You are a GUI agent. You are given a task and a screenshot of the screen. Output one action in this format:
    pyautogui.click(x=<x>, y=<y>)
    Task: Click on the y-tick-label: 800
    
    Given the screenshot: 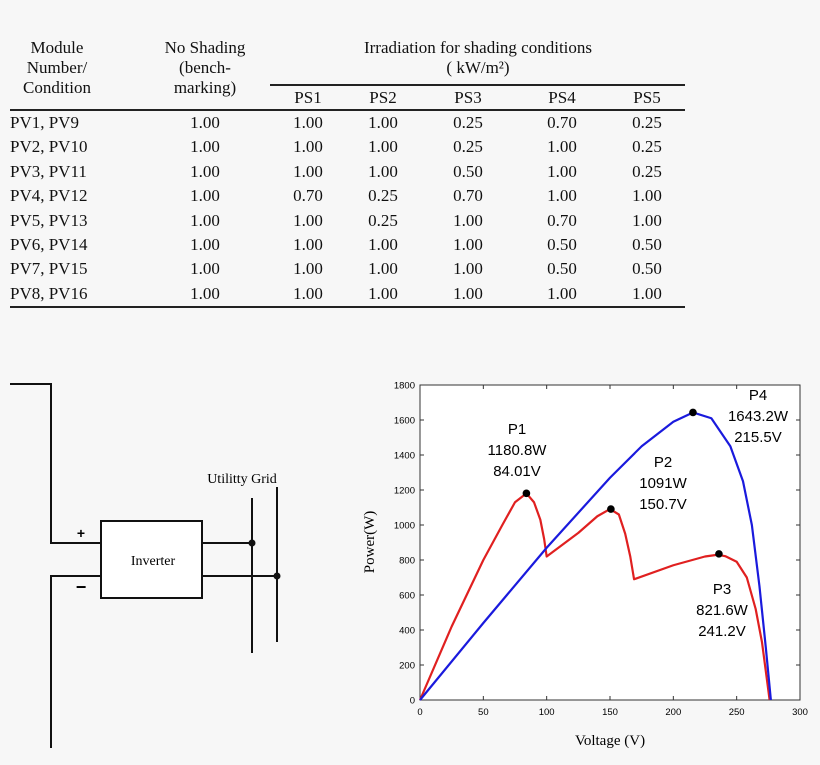 What is the action you would take?
    pyautogui.click(x=407, y=561)
    